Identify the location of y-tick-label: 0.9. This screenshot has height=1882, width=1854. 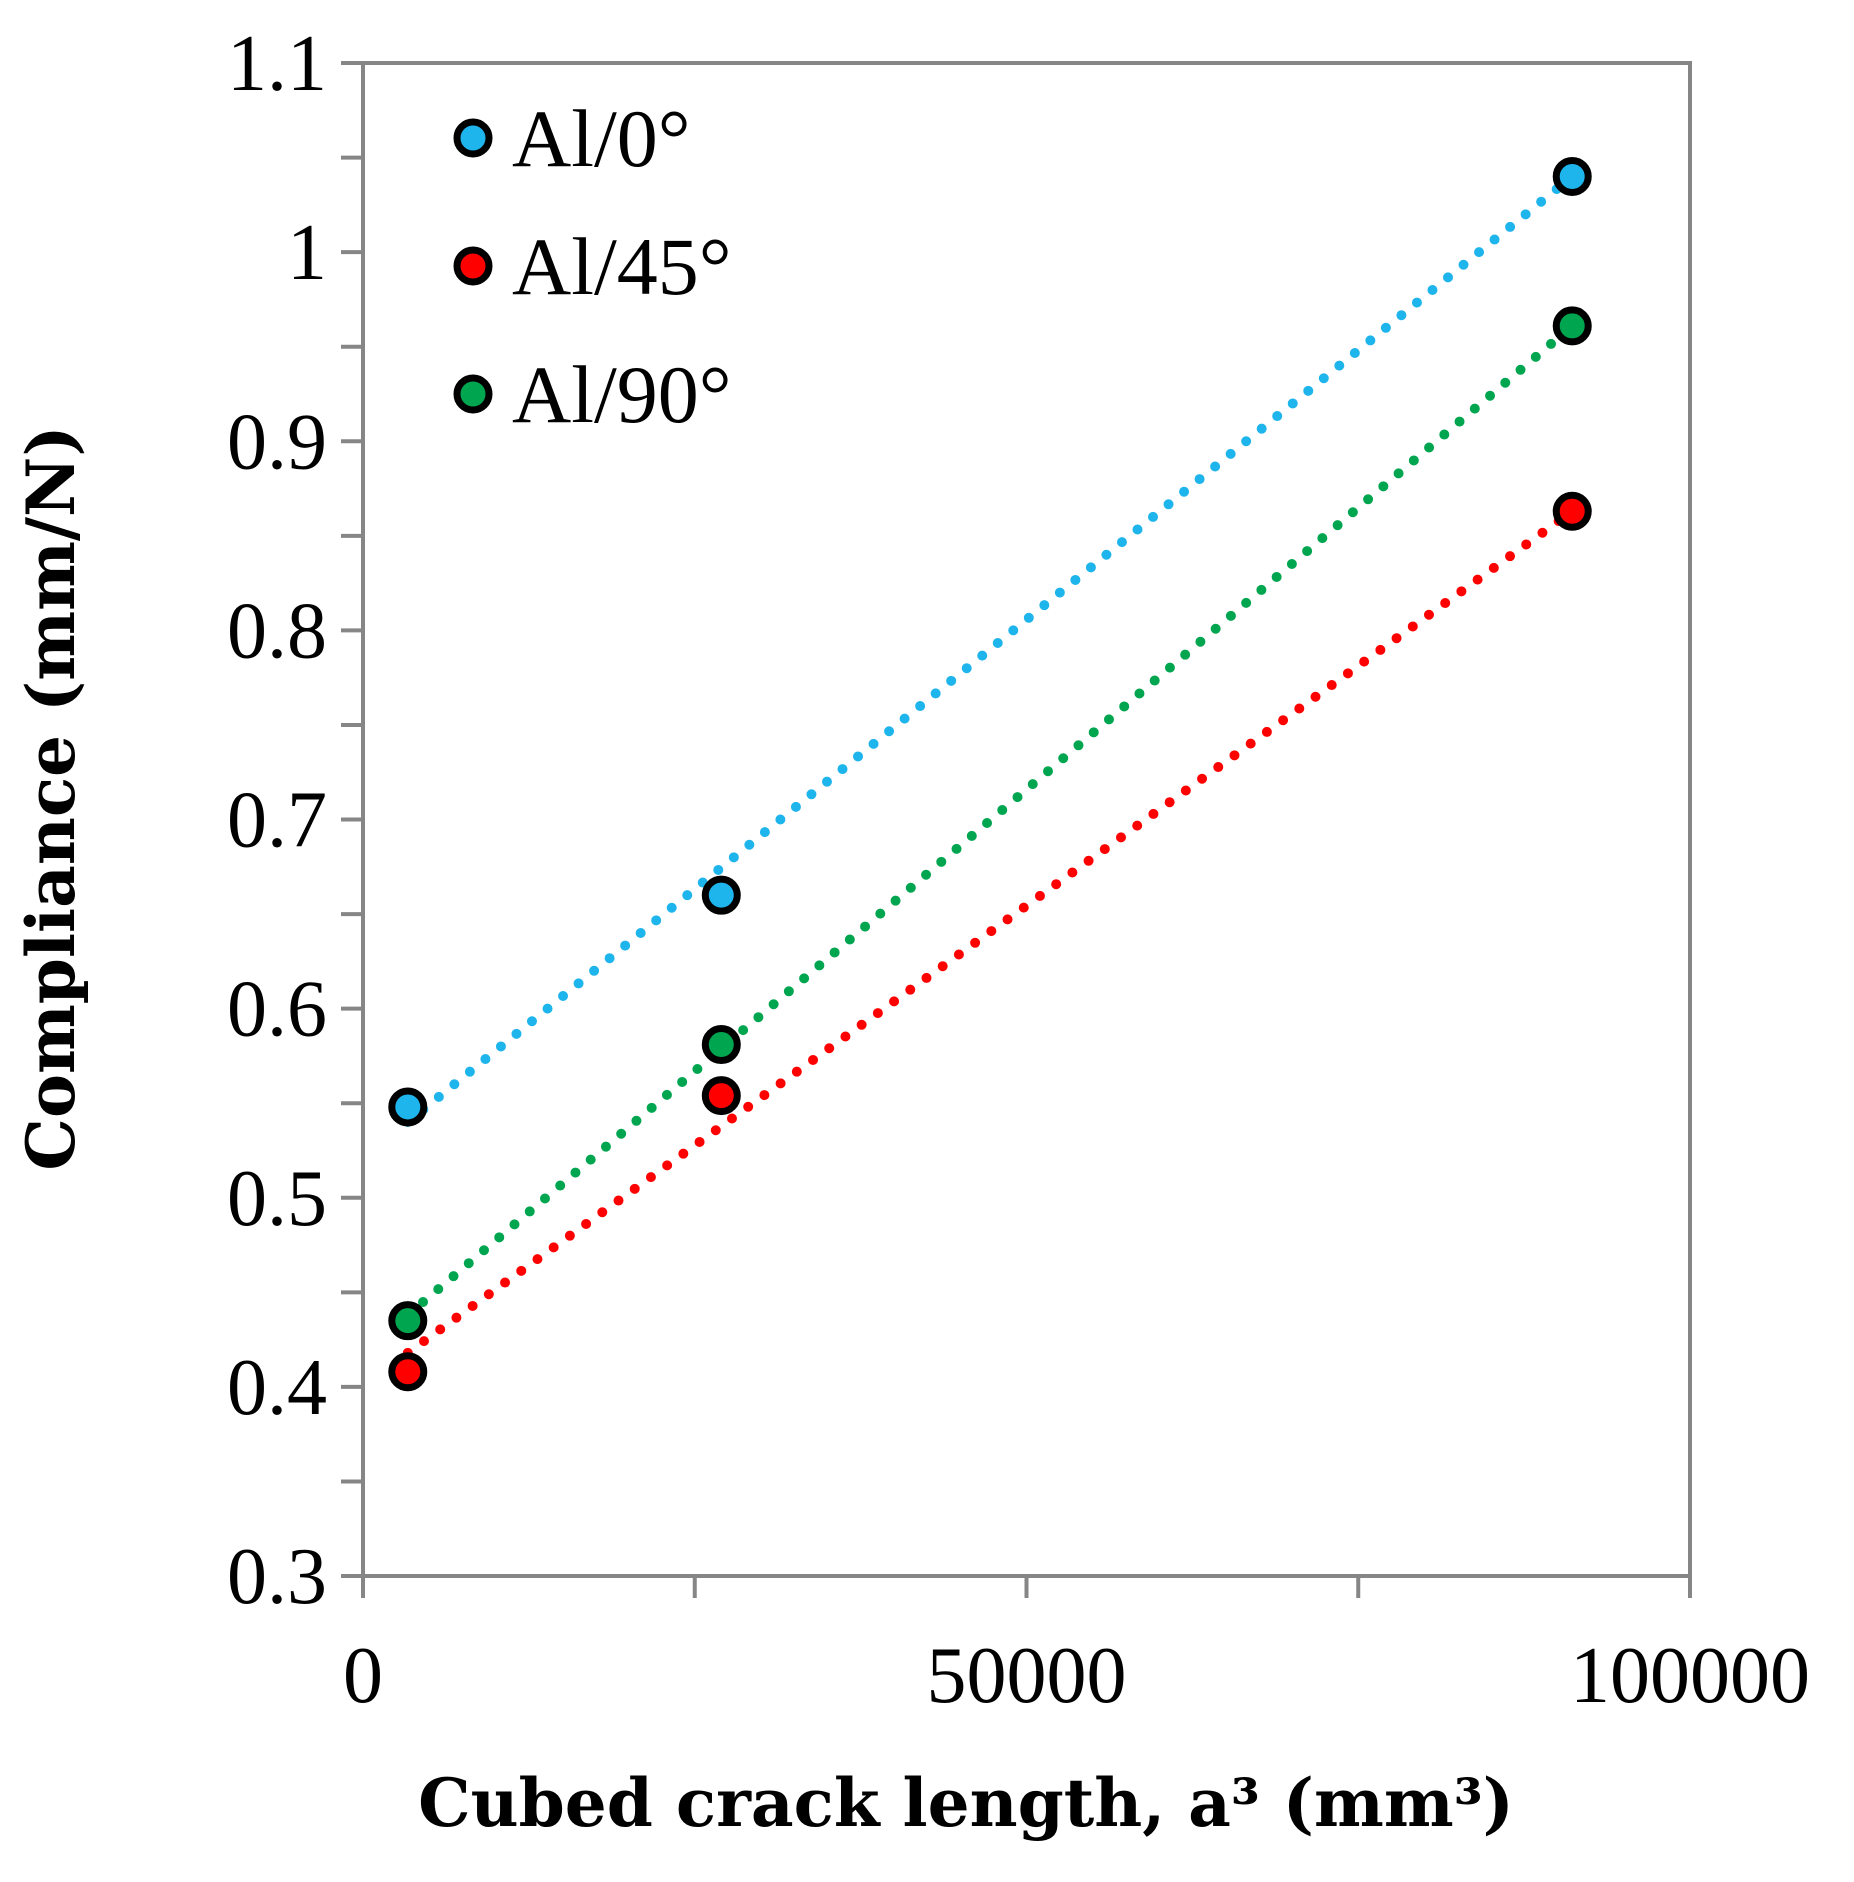
(277, 442).